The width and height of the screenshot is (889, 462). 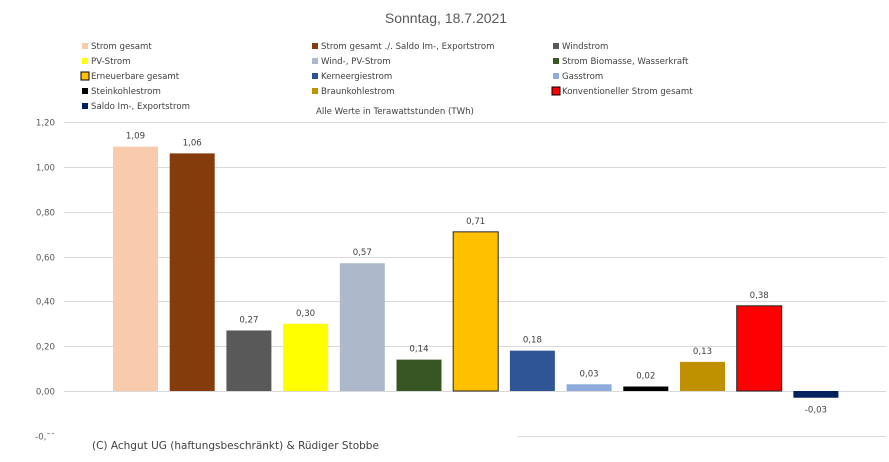 What do you see at coordinates (135, 137) in the screenshot?
I see `data-label: 1,09` at bounding box center [135, 137].